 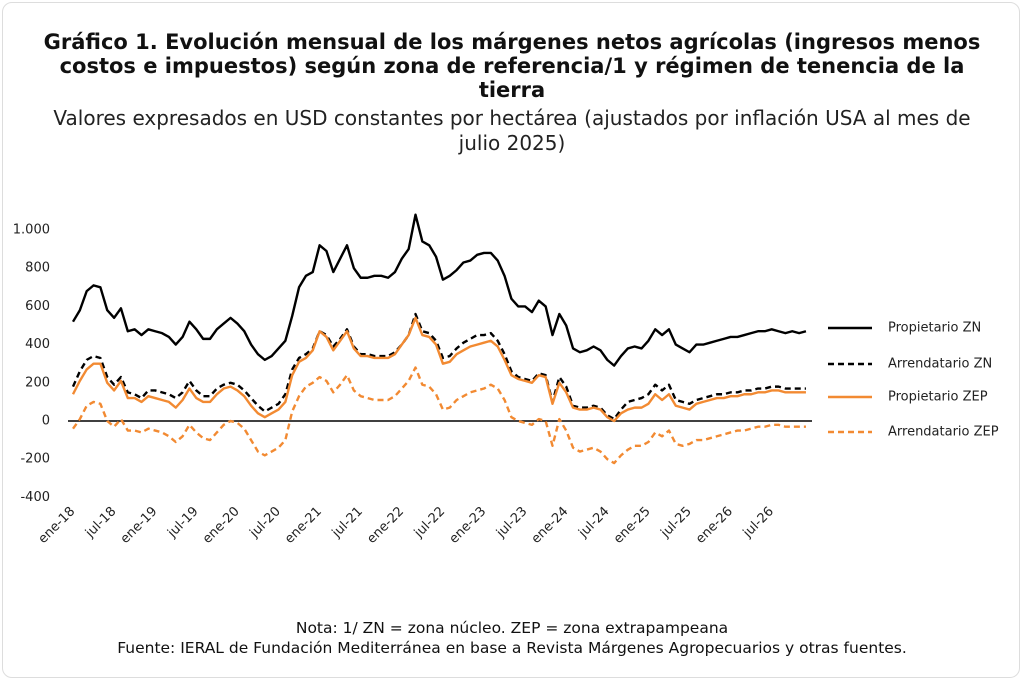 I want to click on x-tick-label: jul-26, so click(x=758, y=522).